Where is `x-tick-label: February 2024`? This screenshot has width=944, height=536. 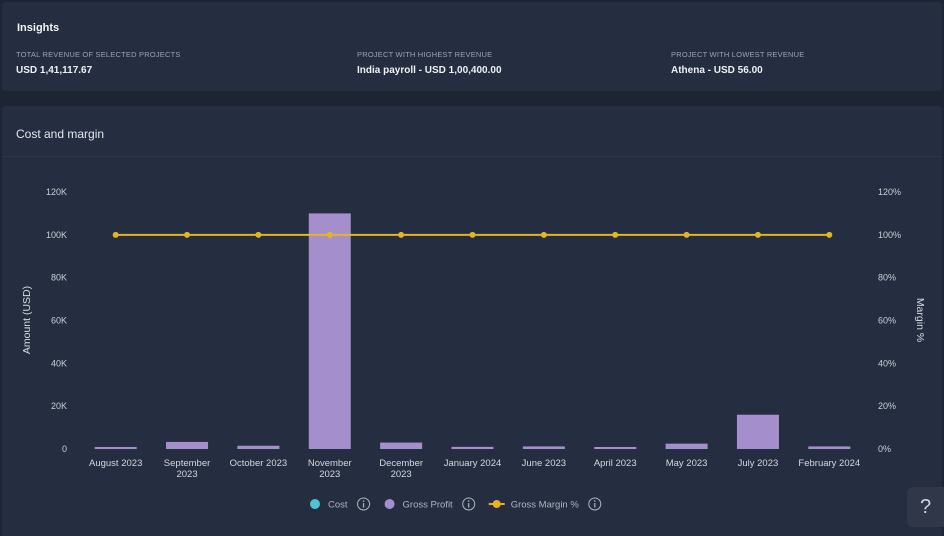
x-tick-label: February 2024 is located at coordinates (829, 463).